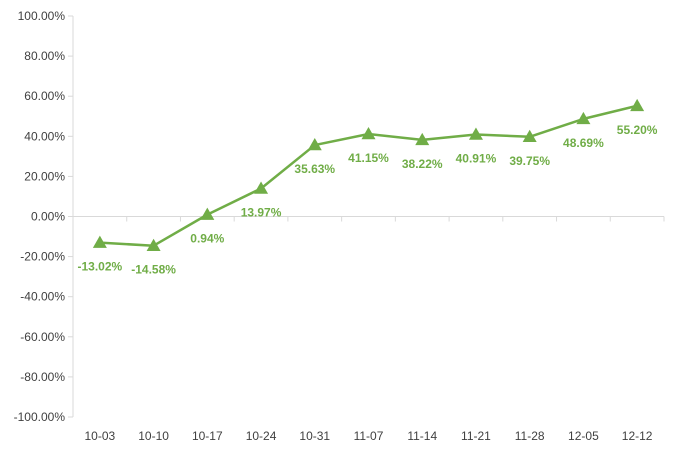  What do you see at coordinates (44, 96) in the screenshot?
I see `y-tick-label: 60.00%` at bounding box center [44, 96].